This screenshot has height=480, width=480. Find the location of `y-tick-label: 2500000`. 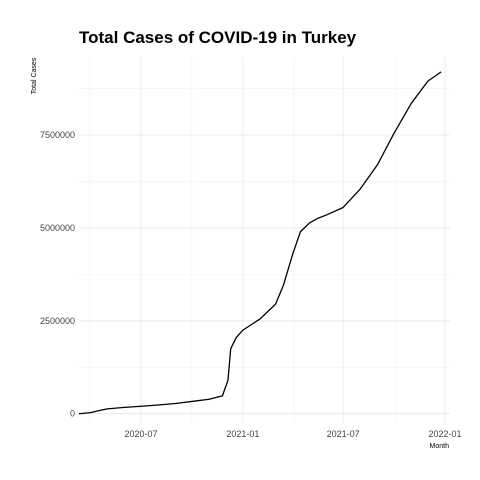

y-tick-label: 2500000 is located at coordinates (57, 321).